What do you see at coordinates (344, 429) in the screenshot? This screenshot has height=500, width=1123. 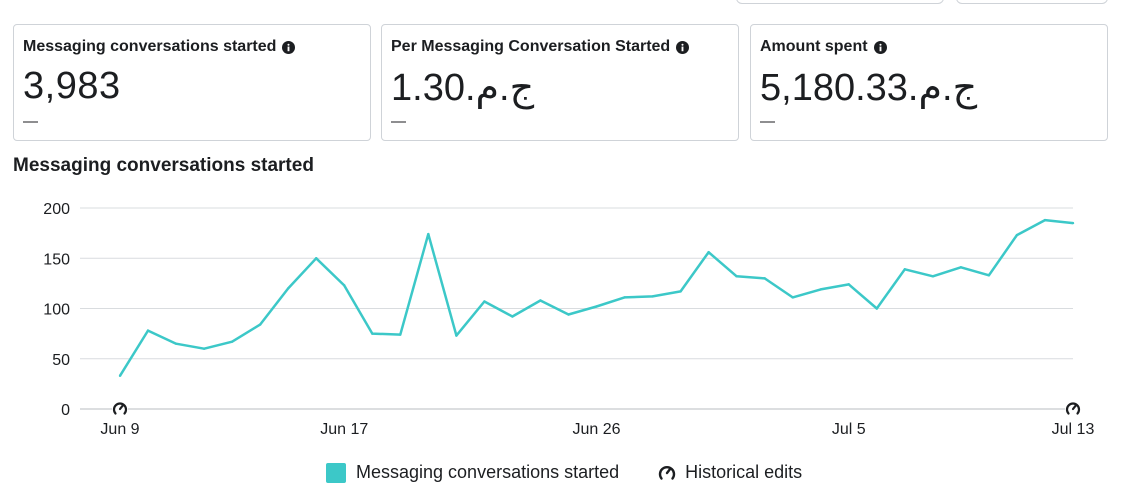 I see `x-tick-label: Jun 17` at bounding box center [344, 429].